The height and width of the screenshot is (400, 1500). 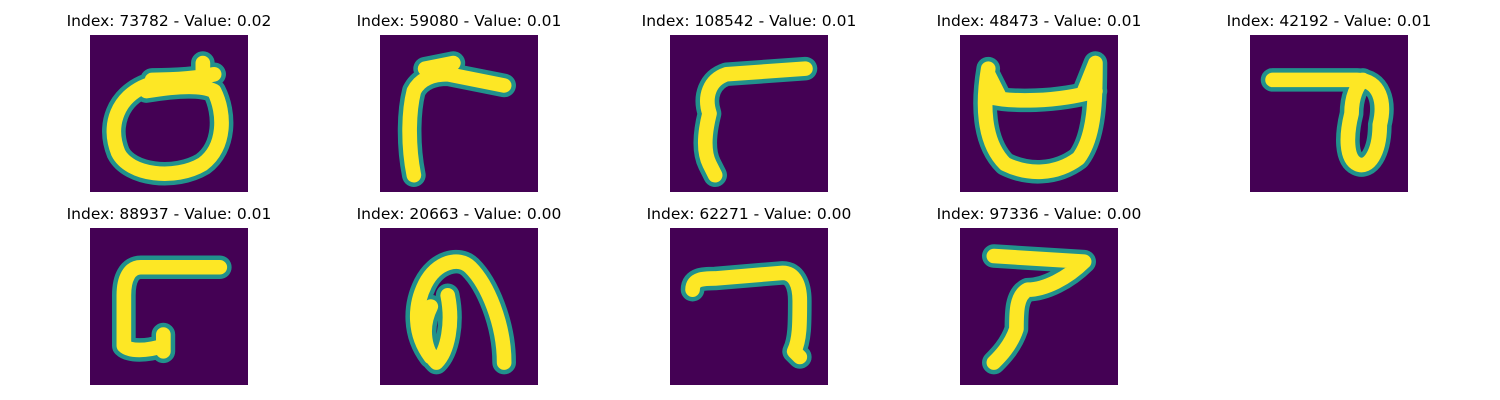 What do you see at coordinates (459, 21) in the screenshot?
I see `panel-title: Index: 59080 - Value: 0.01` at bounding box center [459, 21].